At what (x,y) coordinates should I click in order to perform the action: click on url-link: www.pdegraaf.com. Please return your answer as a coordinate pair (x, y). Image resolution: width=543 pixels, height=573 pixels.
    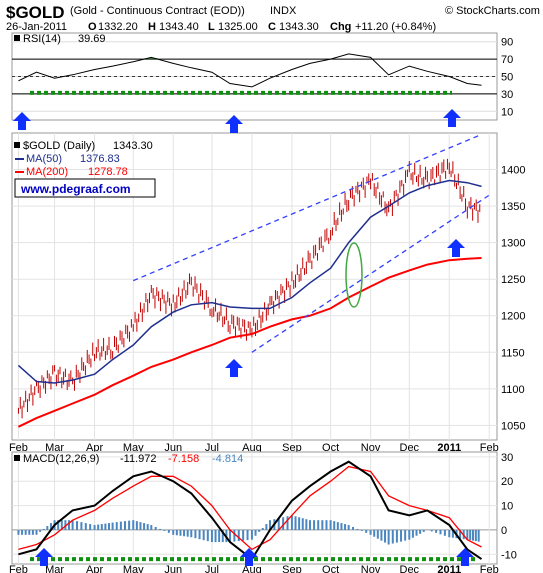
    Looking at the image, I should click on (75, 189).